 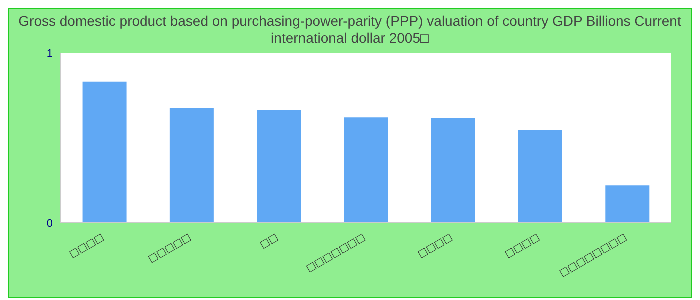 What do you see at coordinates (49, 54) in the screenshot?
I see `y-tick-label: 1` at bounding box center [49, 54].